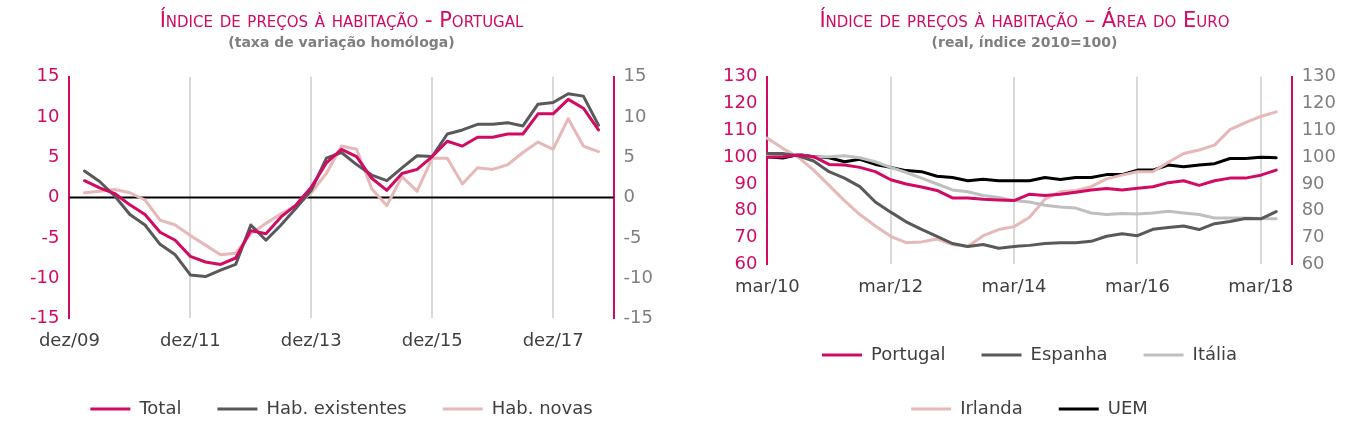 Image resolution: width=1366 pixels, height=428 pixels. Describe the element at coordinates (746, 182) in the screenshot. I see `y-tick-label: 90` at that location.